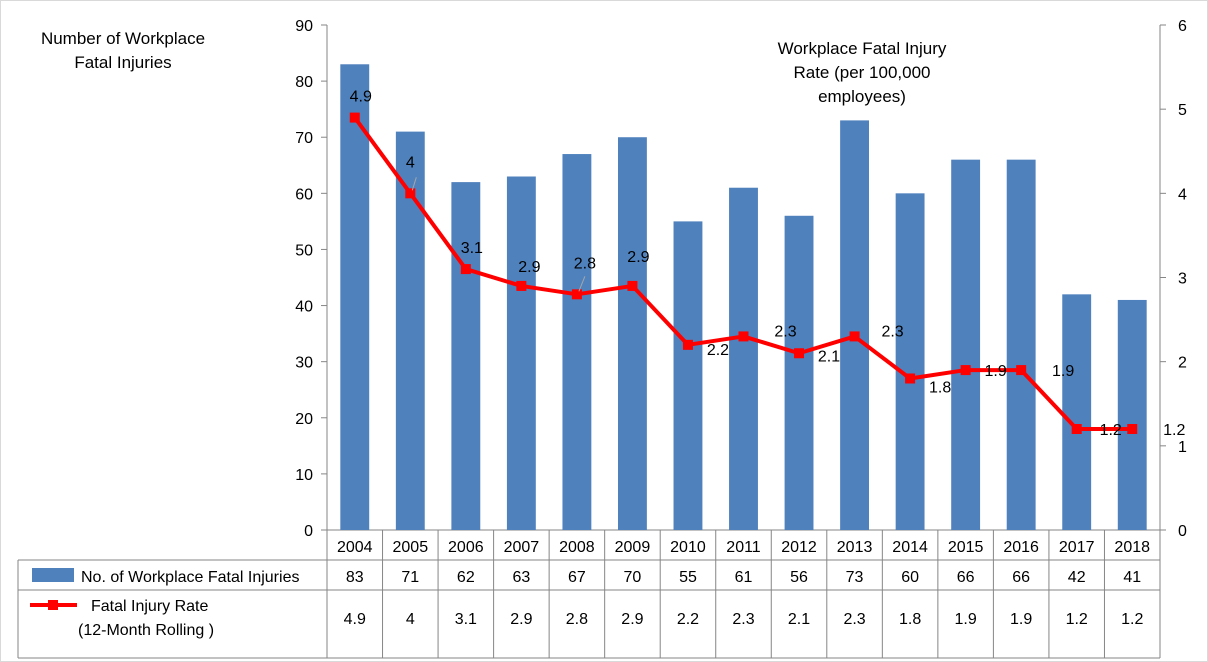 This screenshot has height=662, width=1208. I want to click on bar-2004, so click(355, 297).